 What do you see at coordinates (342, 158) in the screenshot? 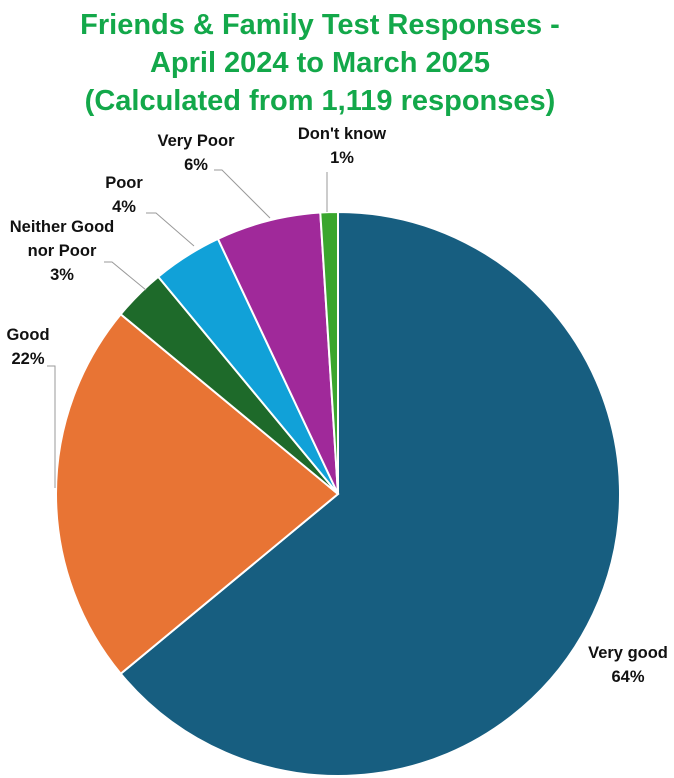
I see `slice-value-label: 1%` at bounding box center [342, 158].